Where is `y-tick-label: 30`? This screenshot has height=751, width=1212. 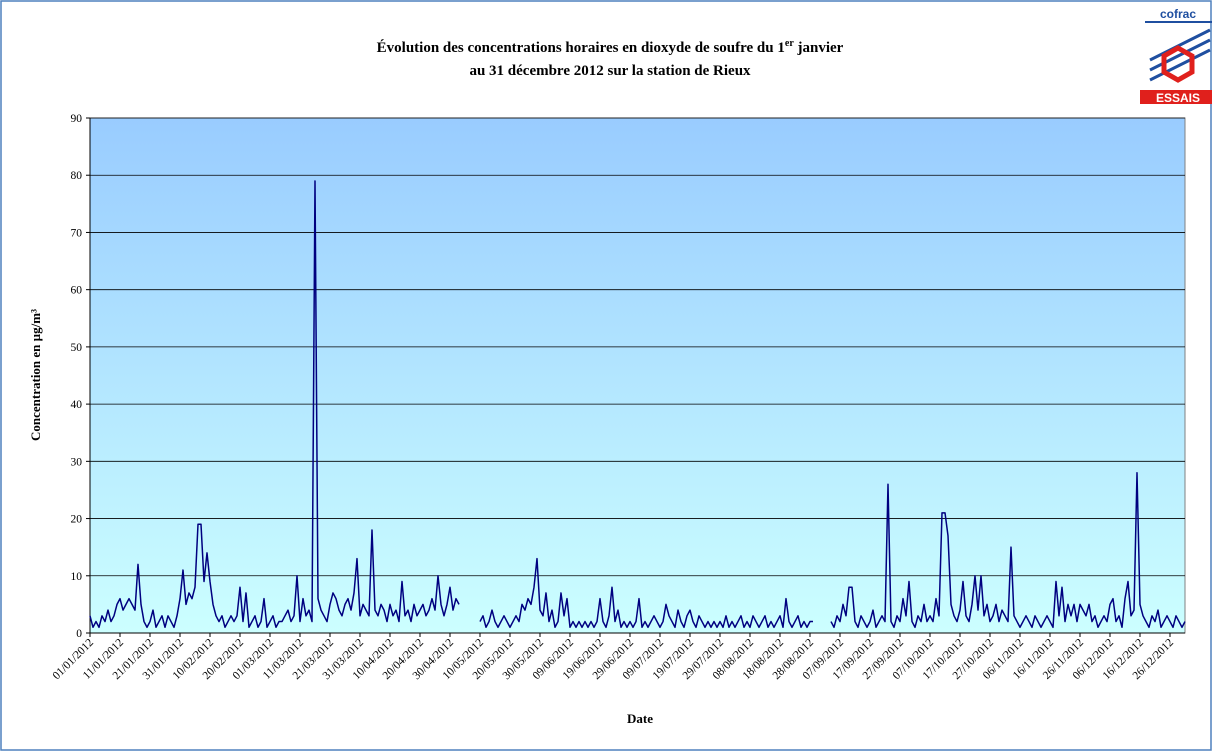
y-tick-label: 30 is located at coordinates (77, 462).